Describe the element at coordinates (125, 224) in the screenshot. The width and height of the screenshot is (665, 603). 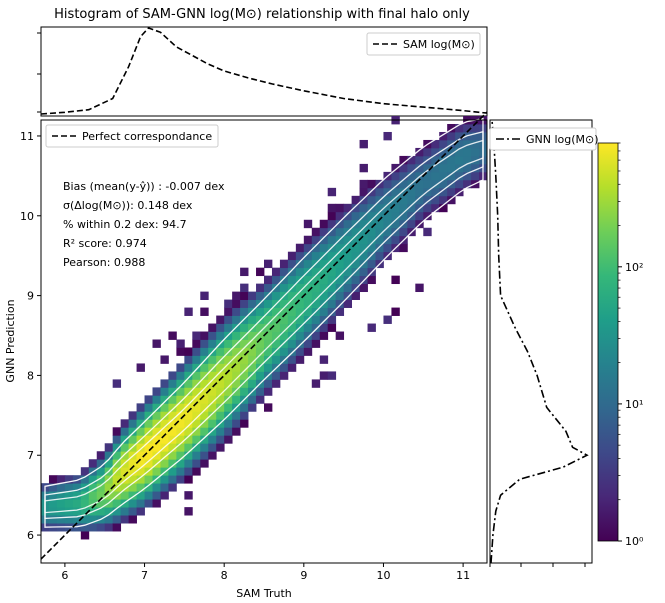
I see `stat-line: % within 0.2 dex: 94.7` at that location.